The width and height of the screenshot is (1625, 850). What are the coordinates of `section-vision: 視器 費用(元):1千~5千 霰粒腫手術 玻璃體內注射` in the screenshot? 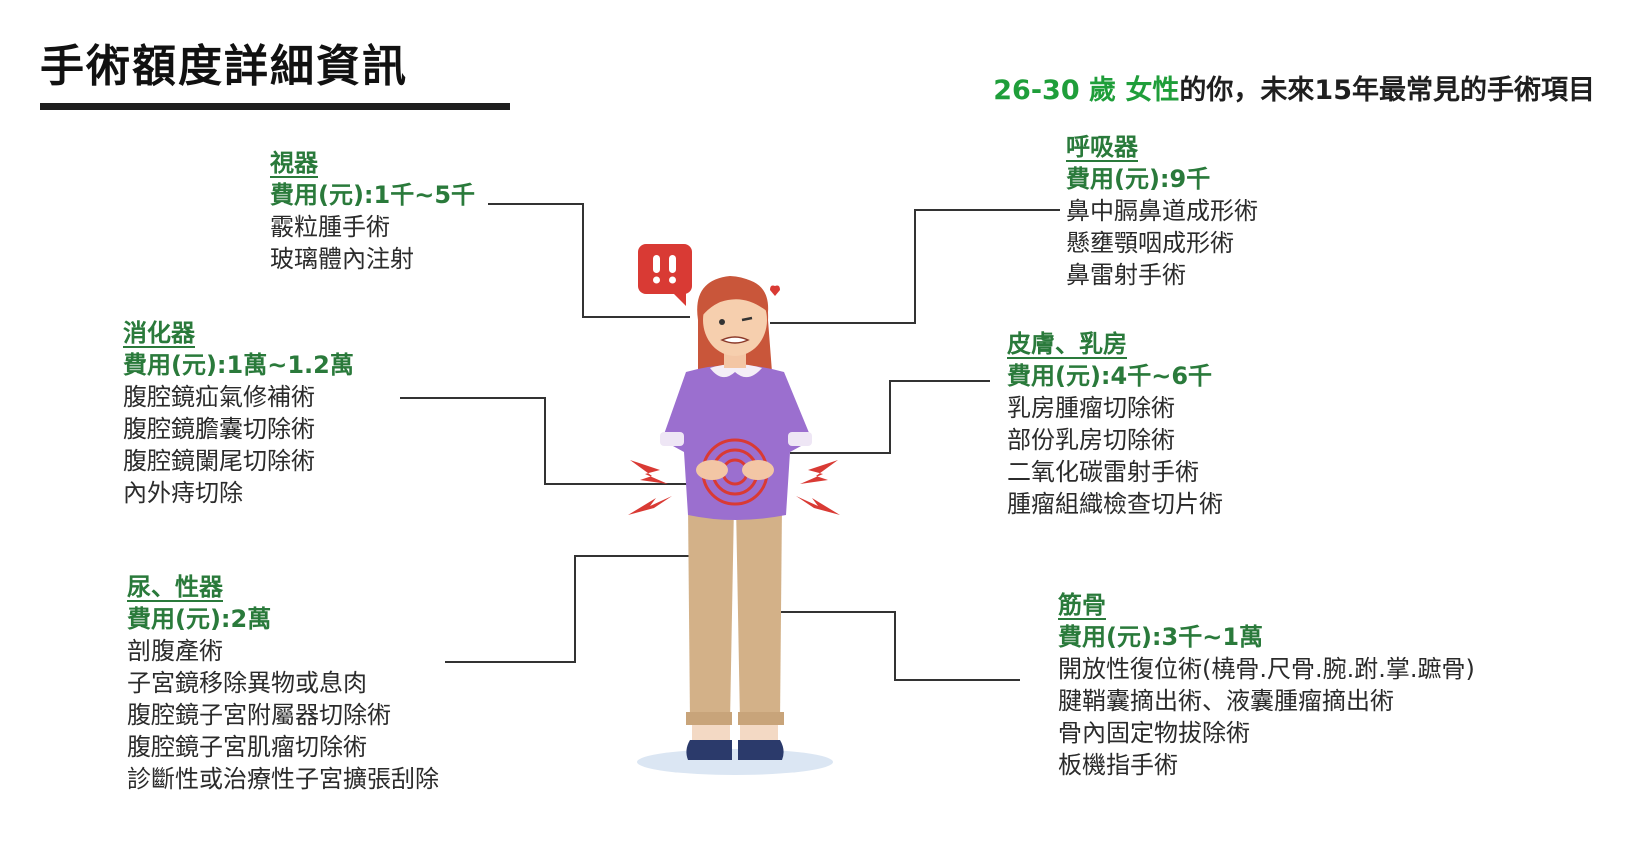 It's located at (372, 211).